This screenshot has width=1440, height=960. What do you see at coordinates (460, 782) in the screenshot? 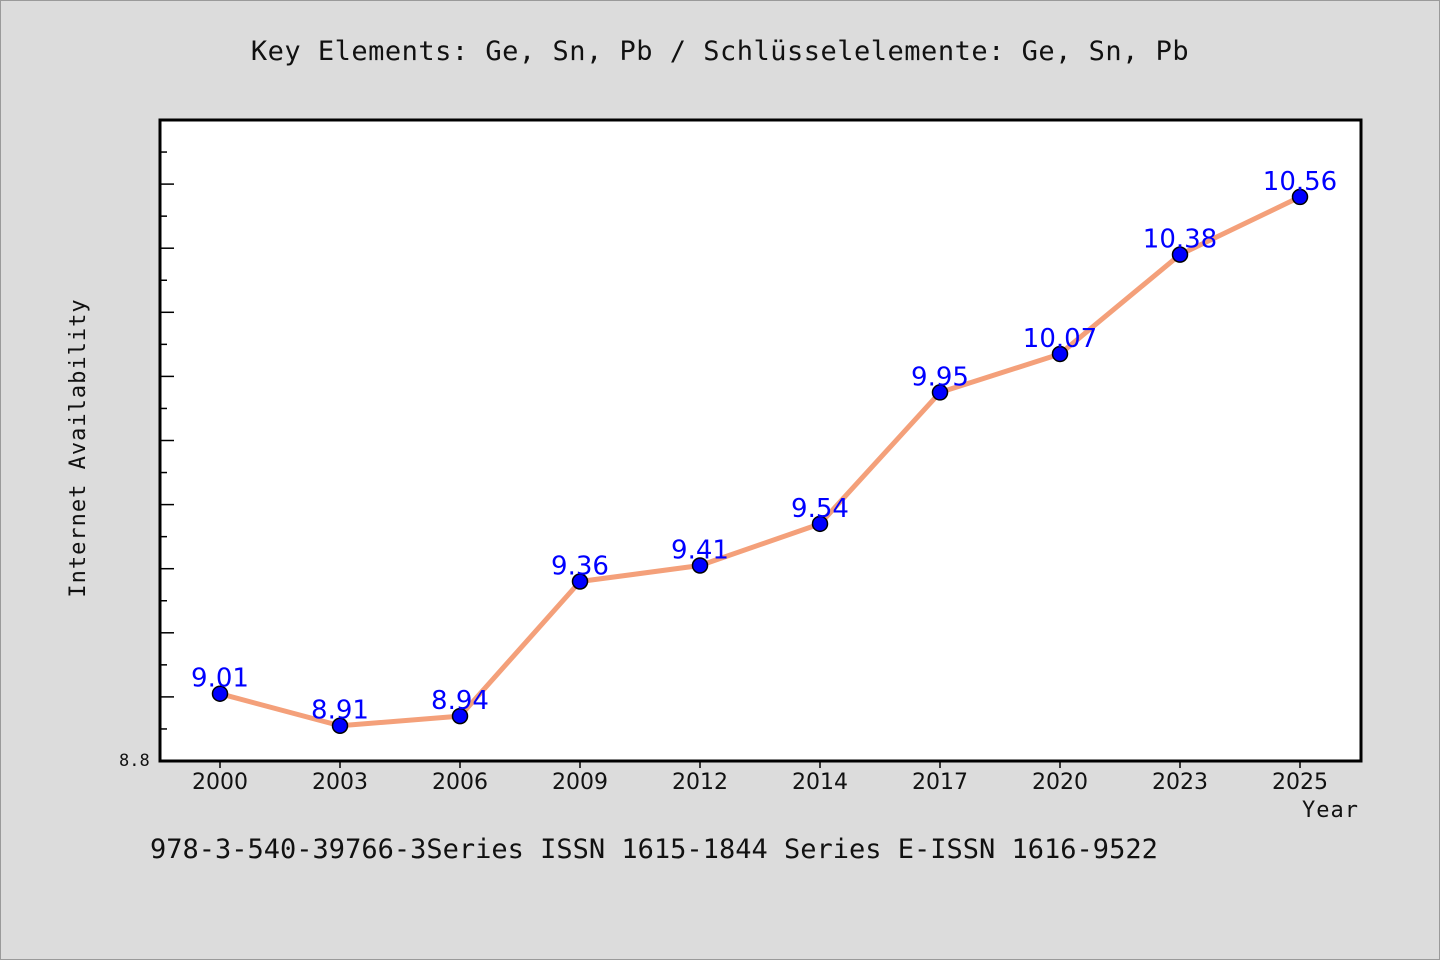
I see `x-tick-label: 2006` at bounding box center [460, 782].